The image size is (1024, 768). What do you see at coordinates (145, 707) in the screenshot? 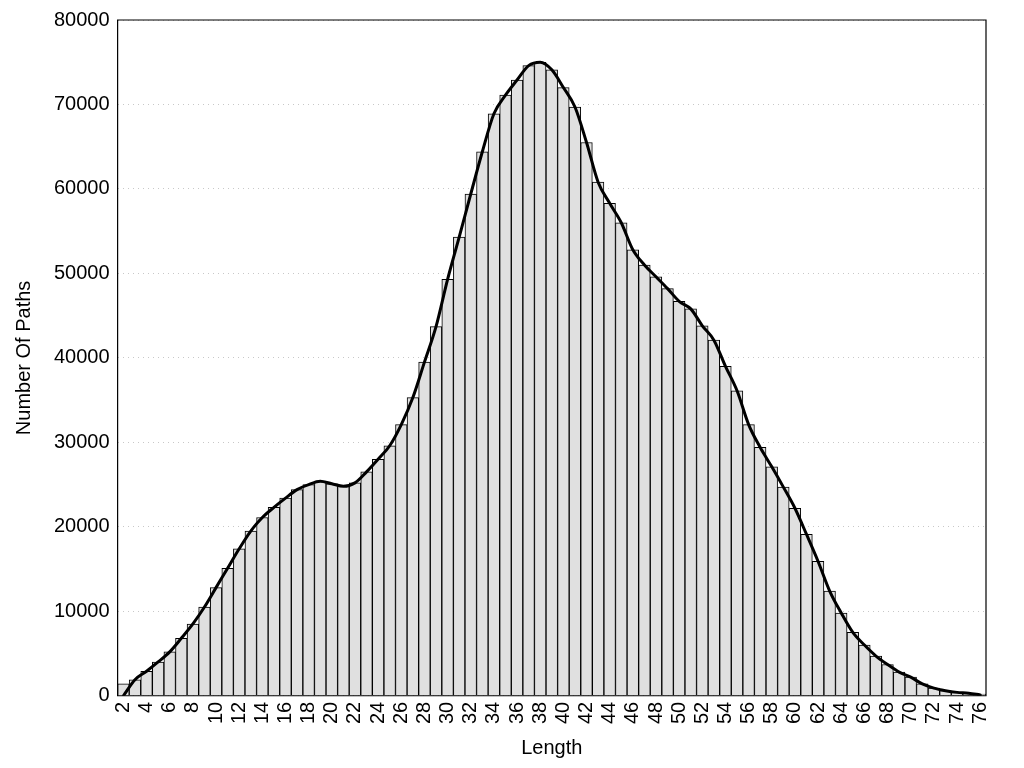
I see `x-tick-label: 4` at bounding box center [145, 707].